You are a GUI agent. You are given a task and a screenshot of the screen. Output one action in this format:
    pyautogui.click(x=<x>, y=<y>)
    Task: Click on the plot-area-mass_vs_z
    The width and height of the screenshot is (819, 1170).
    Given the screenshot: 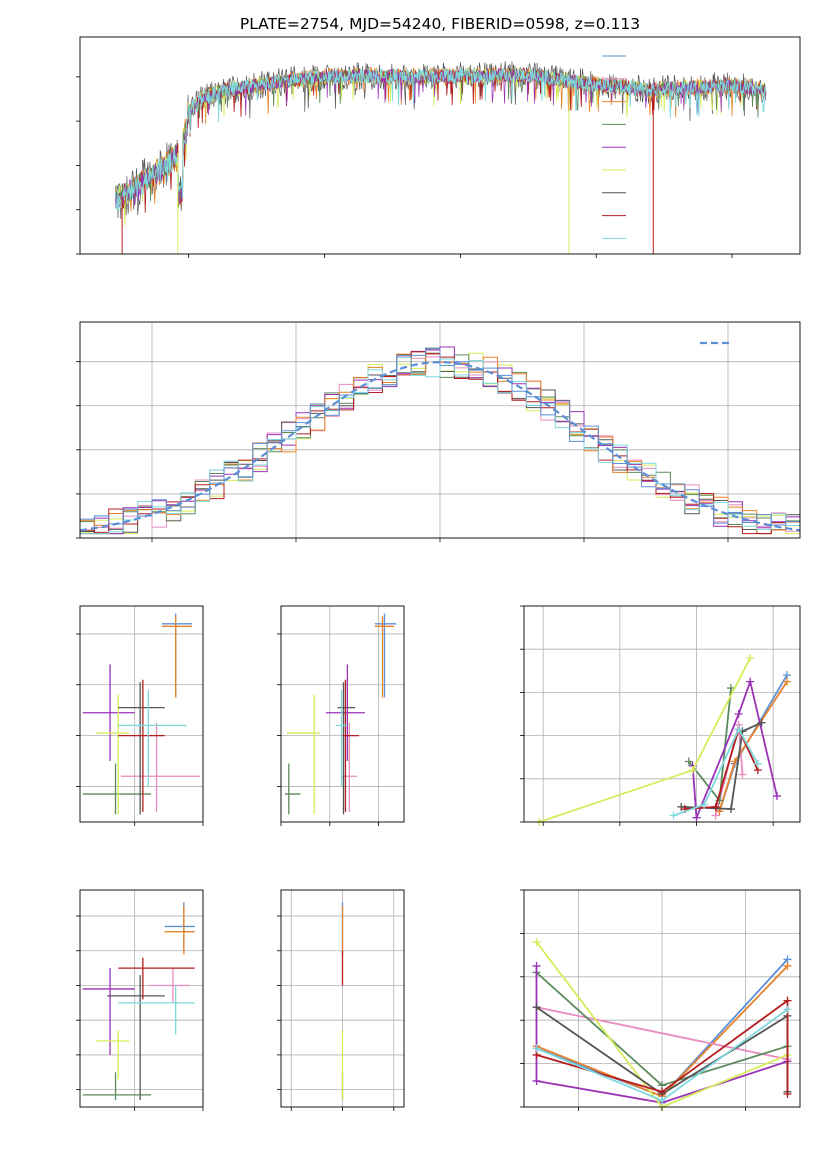 What is the action you would take?
    pyautogui.click(x=138, y=1001)
    